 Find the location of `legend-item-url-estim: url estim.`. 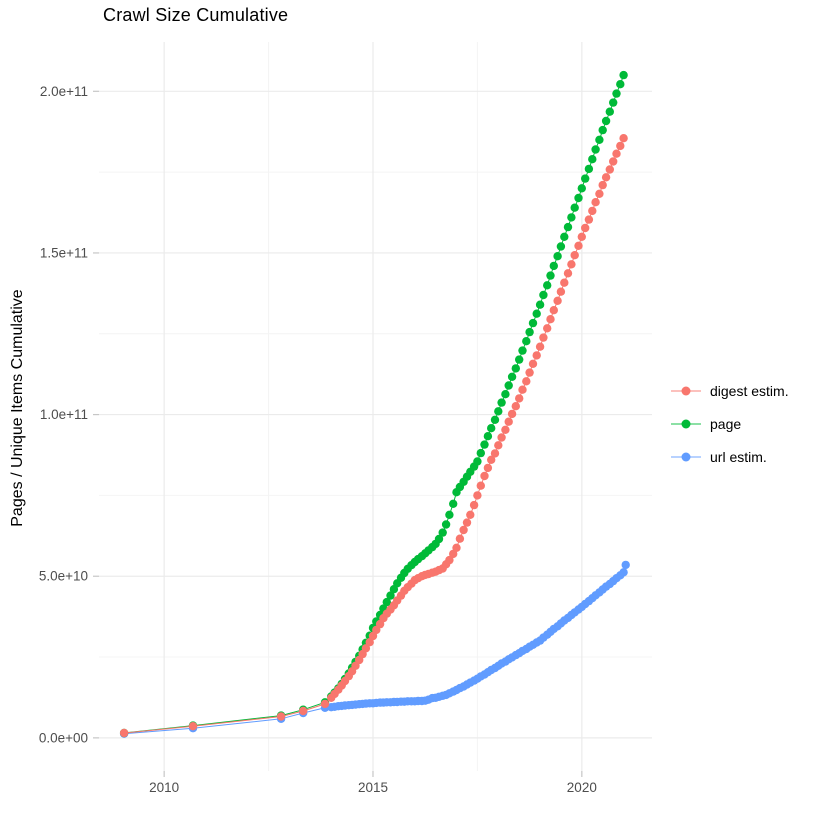

legend-item-url-estim: url estim. is located at coordinates (746, 456).